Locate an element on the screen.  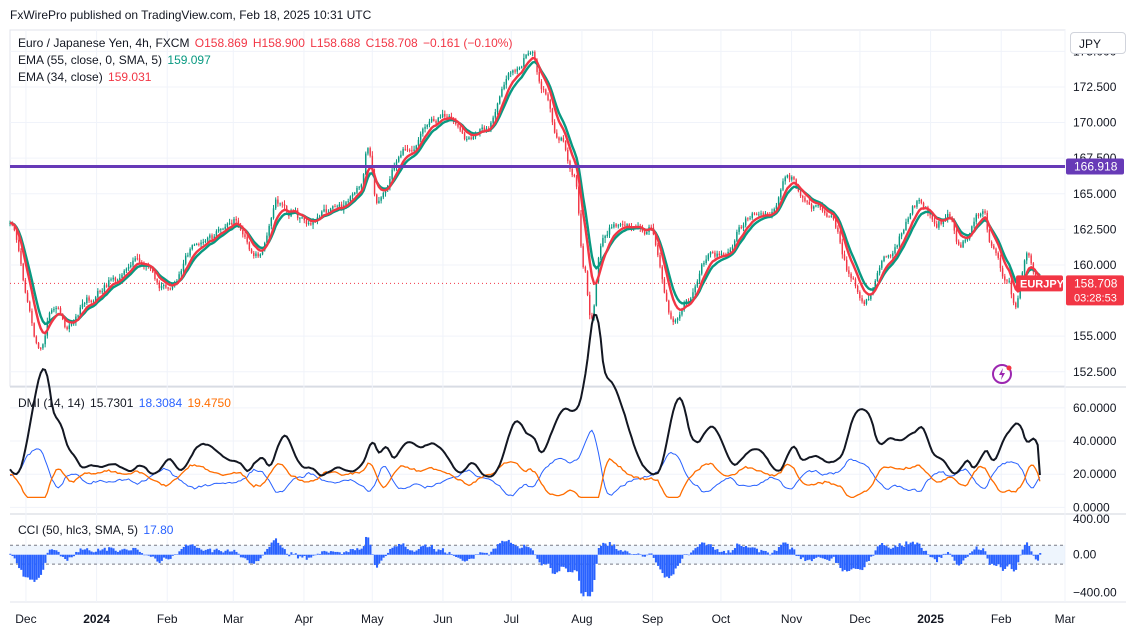
resistance-label: 166.918 is located at coordinates (1096, 166).